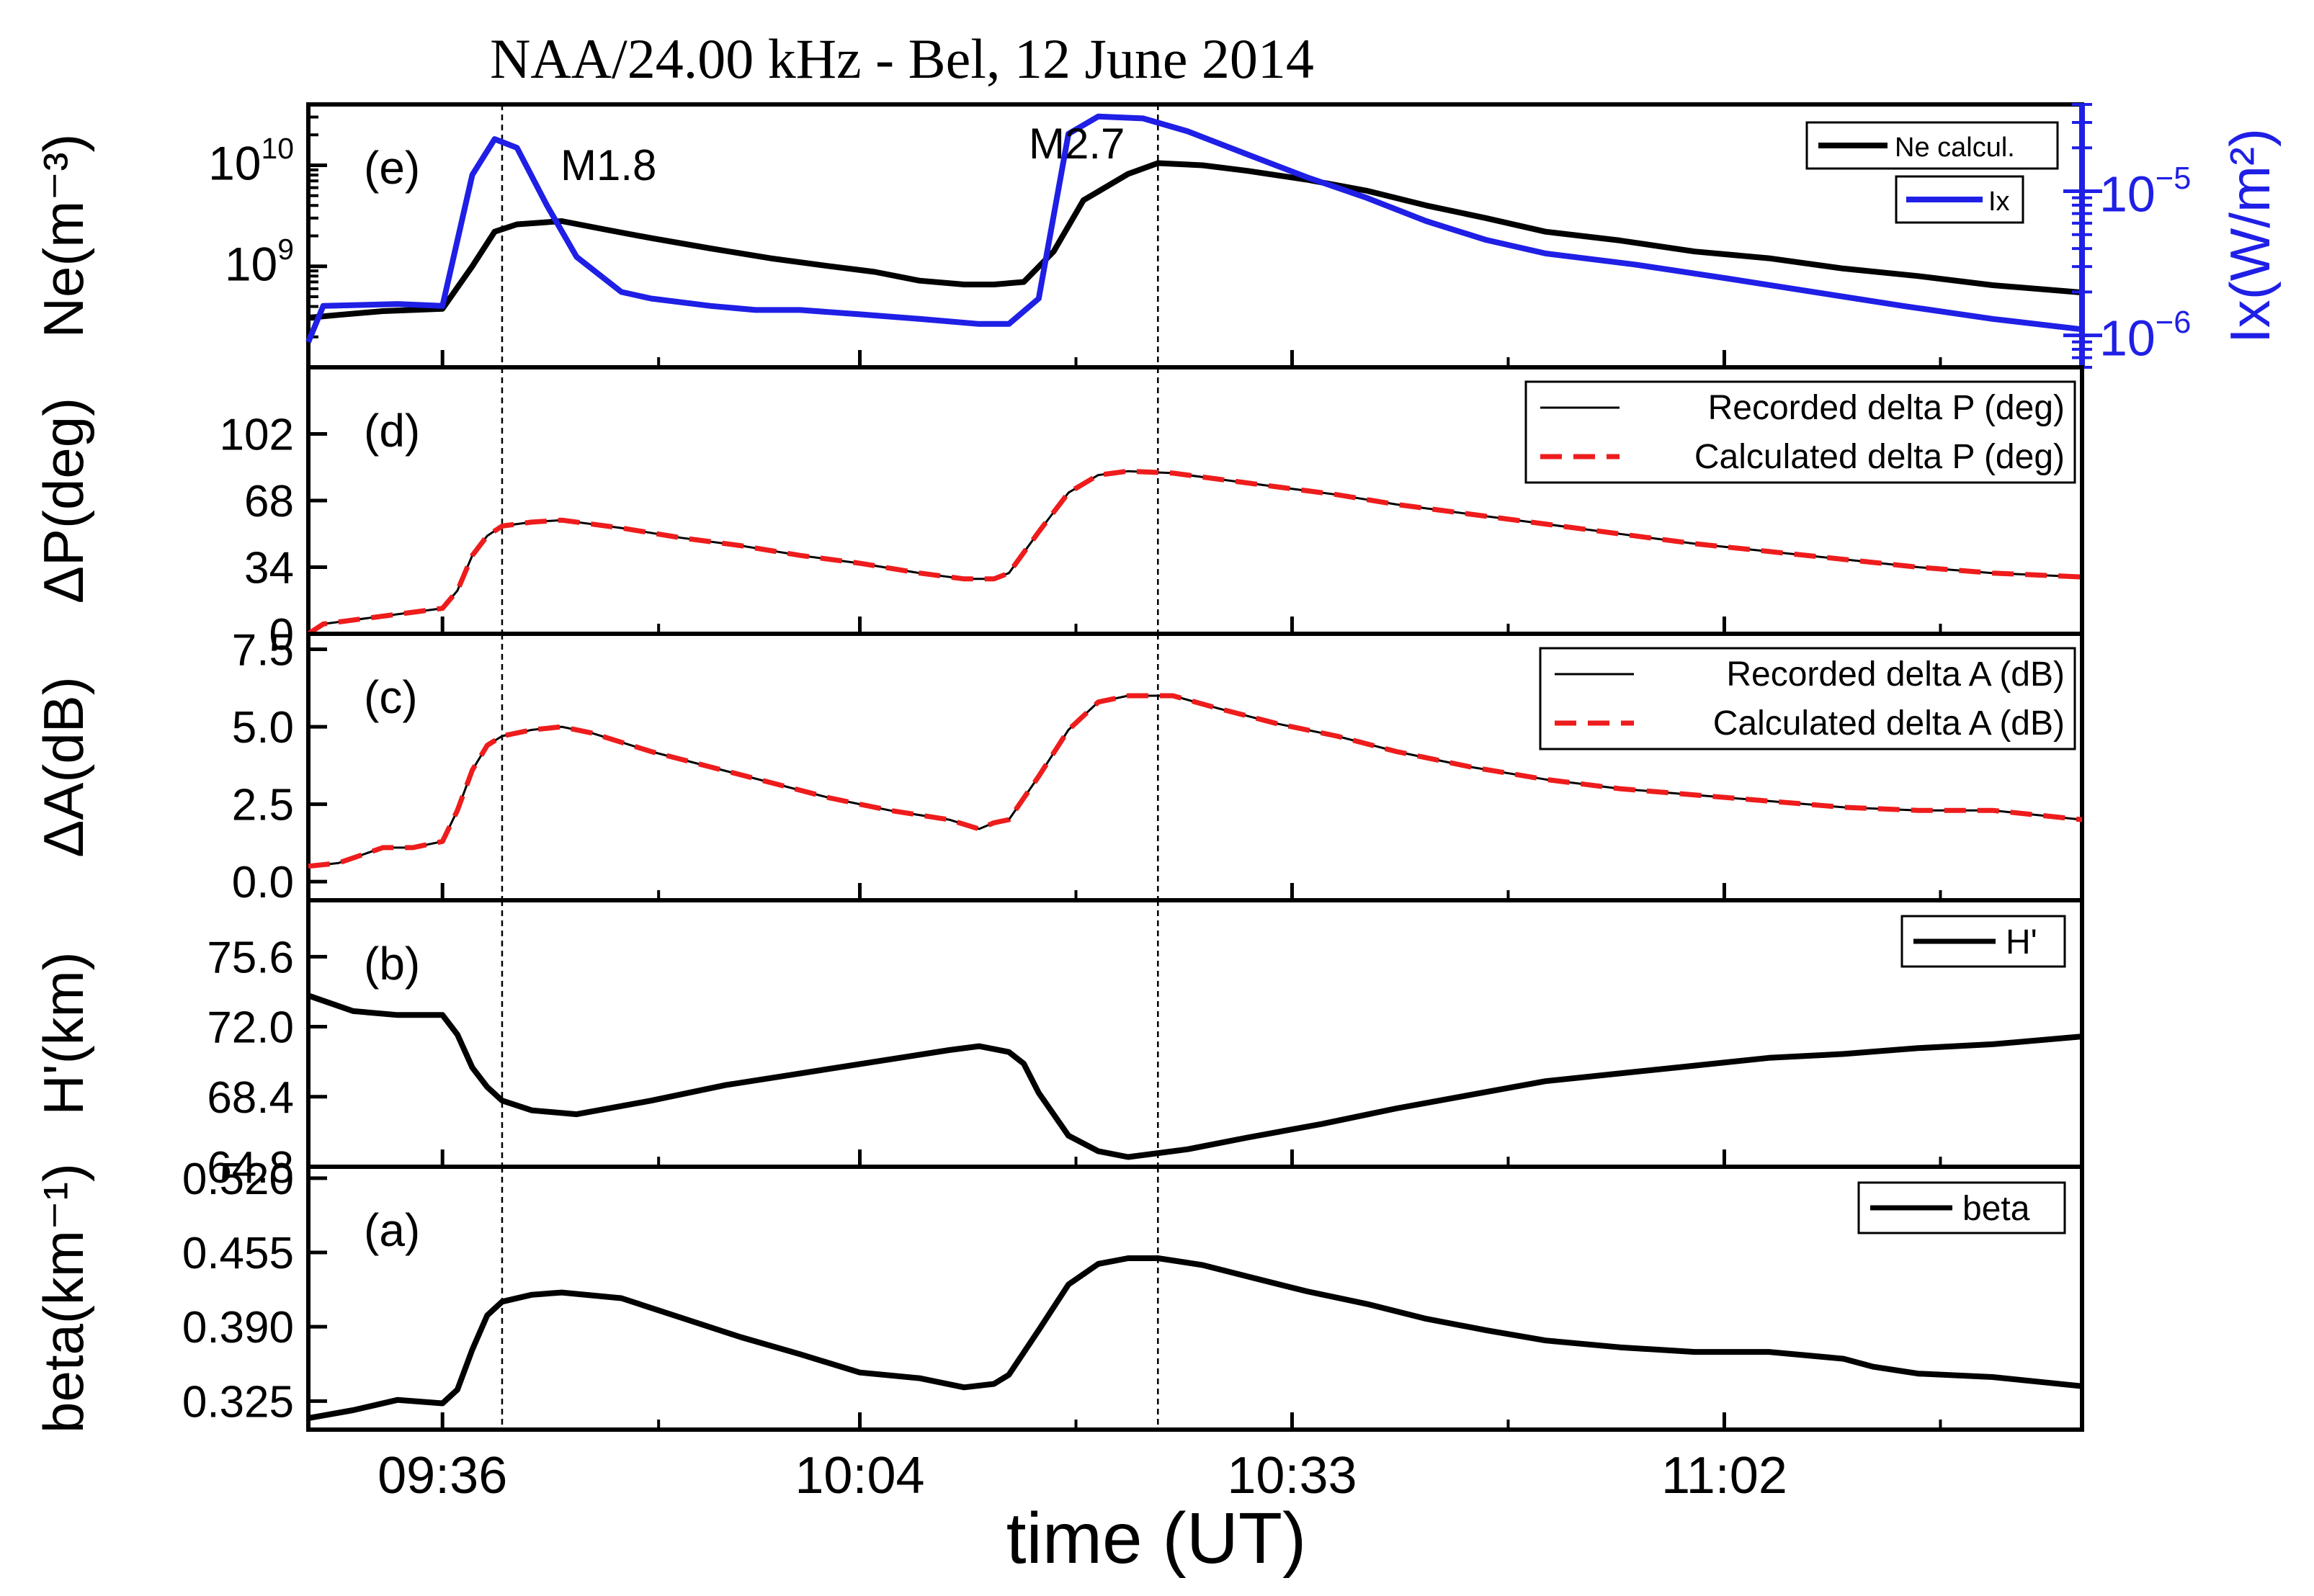  I want to click on legend-label: Calculated delta P (deg), so click(1879, 457).